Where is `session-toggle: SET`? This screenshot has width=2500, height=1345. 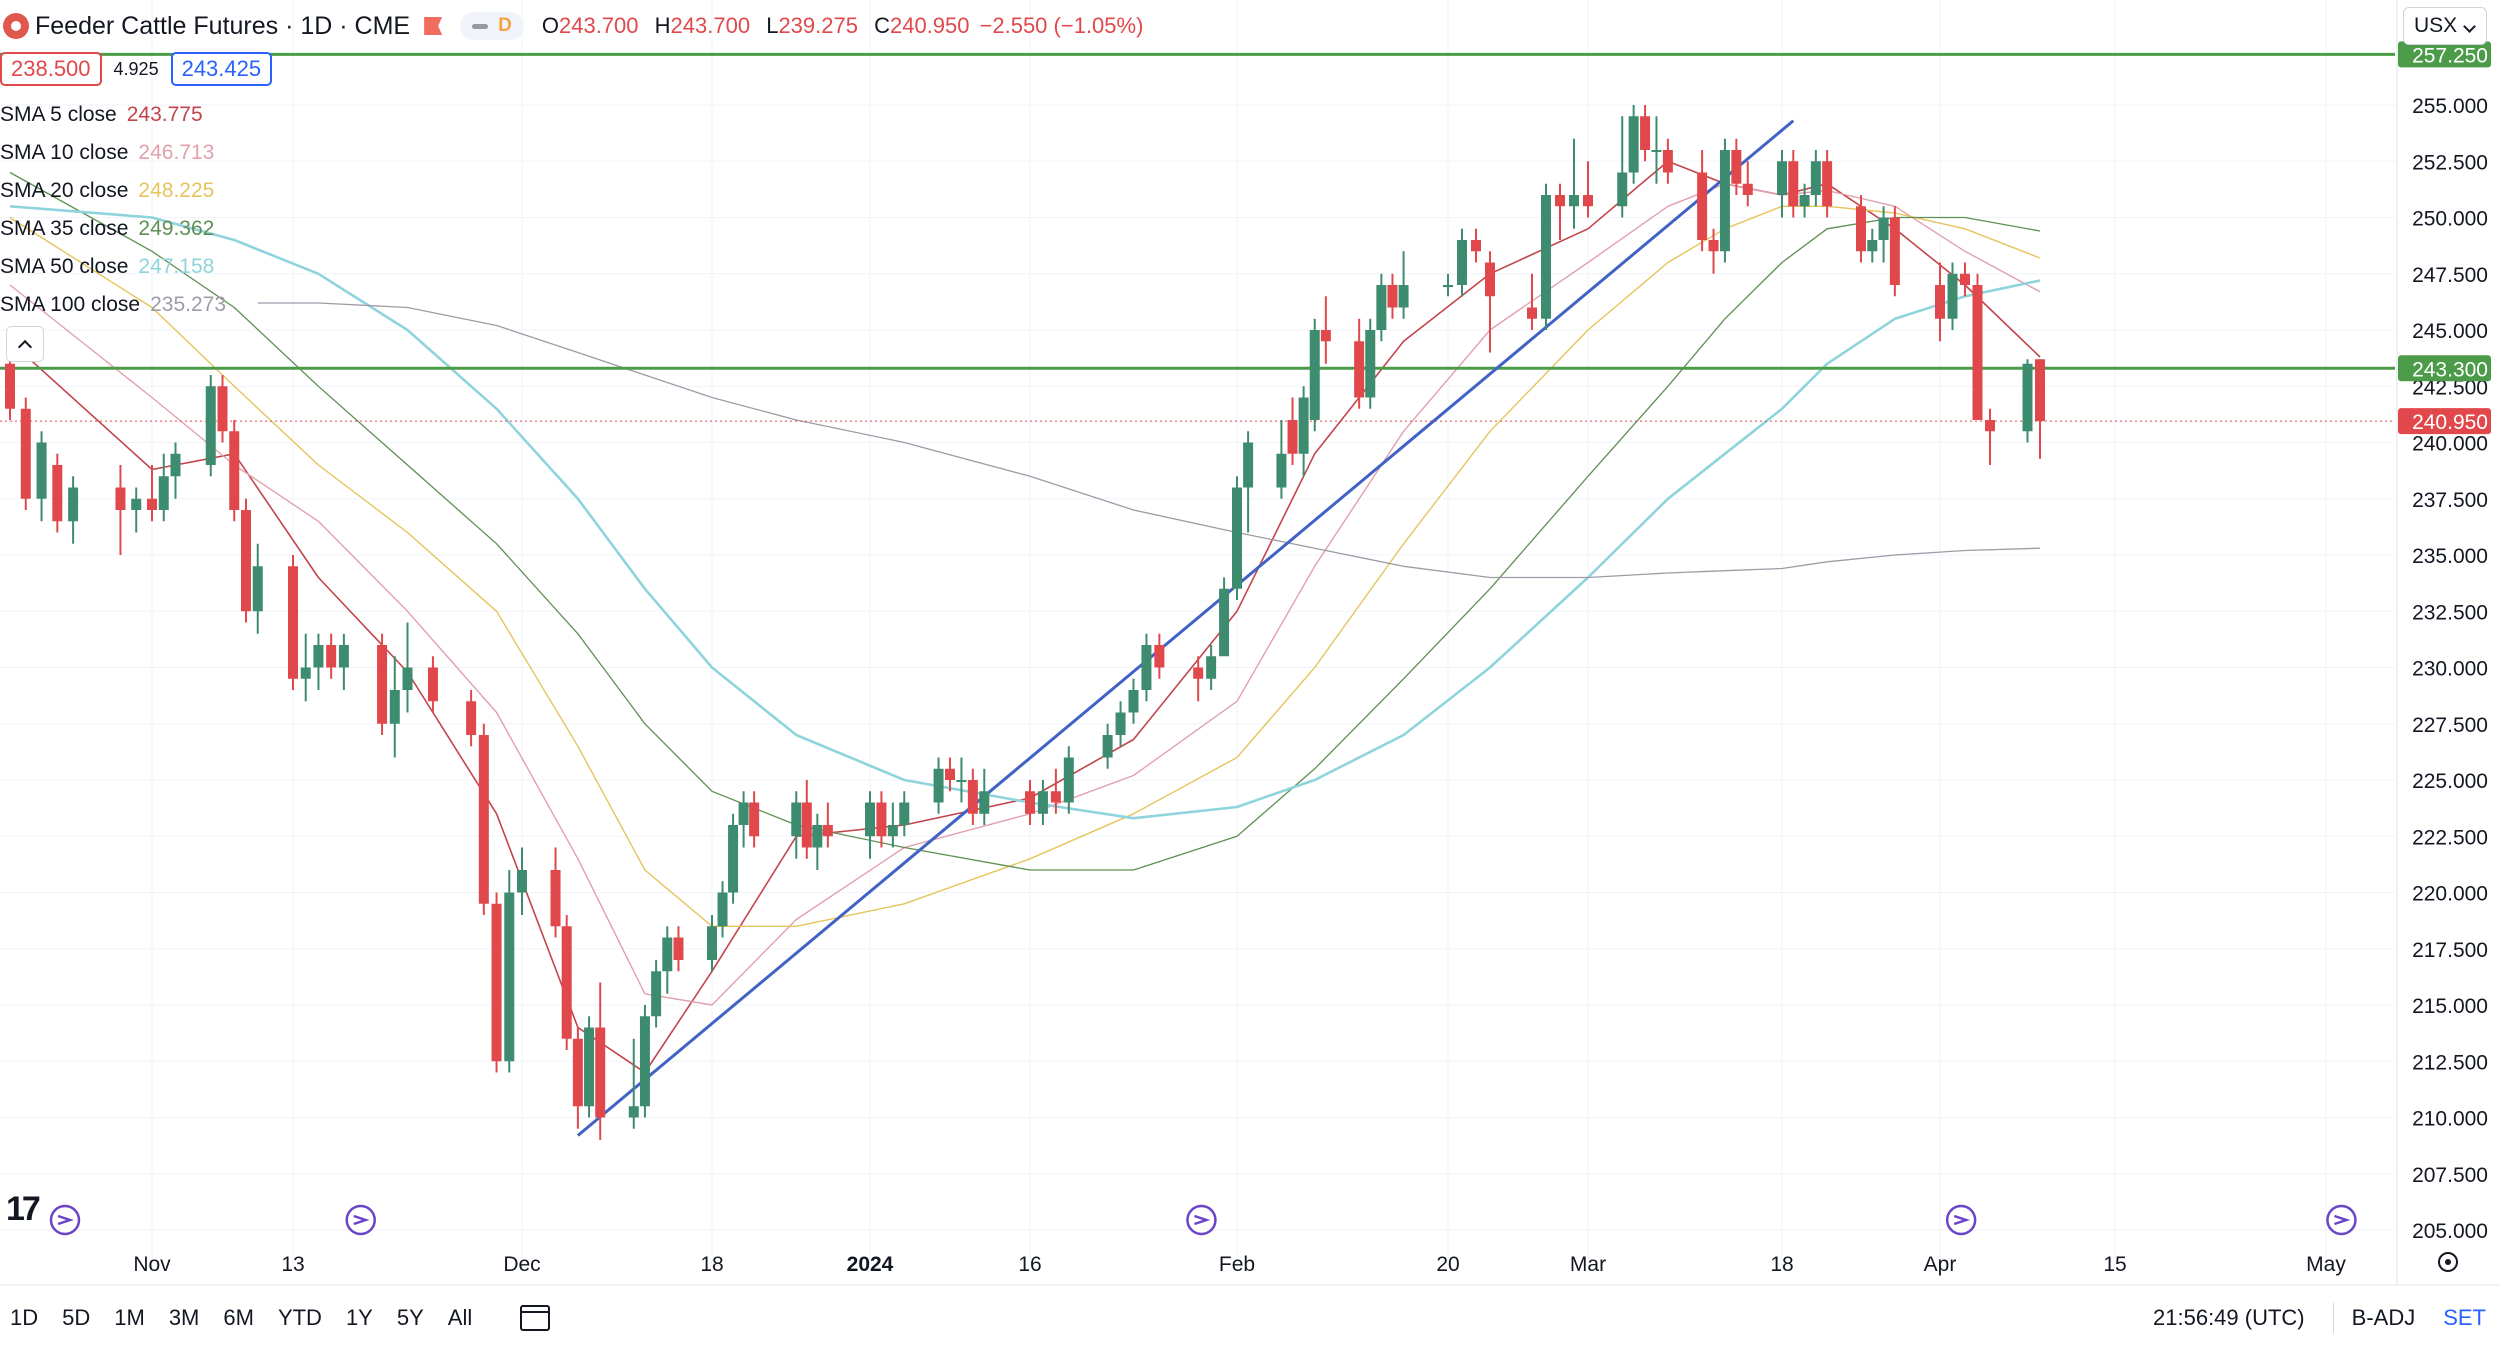 session-toggle: SET is located at coordinates (2464, 1317).